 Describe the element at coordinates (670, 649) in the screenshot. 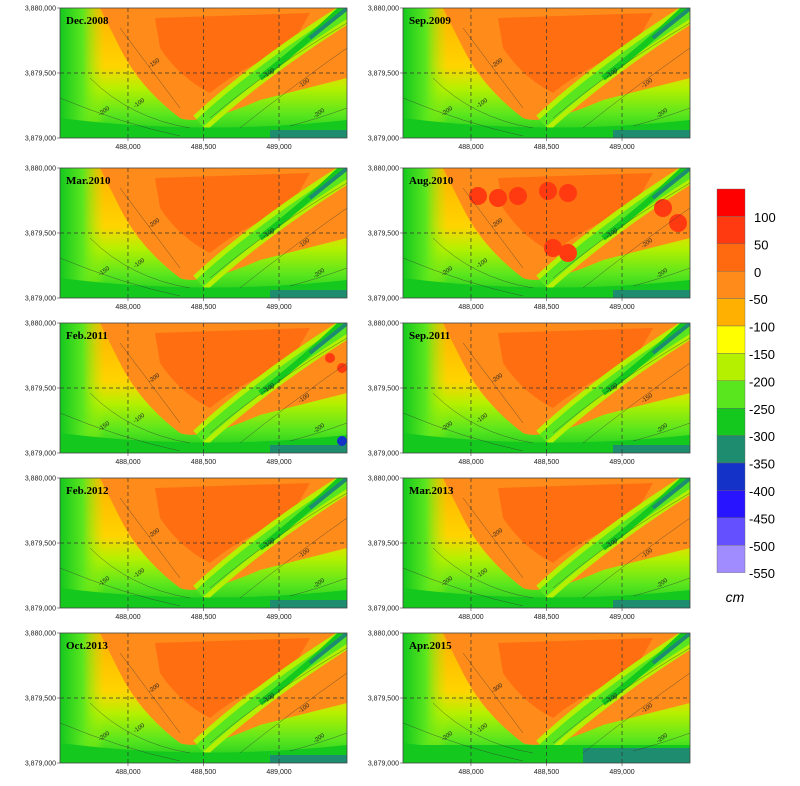

I see `ridge-tip` at that location.